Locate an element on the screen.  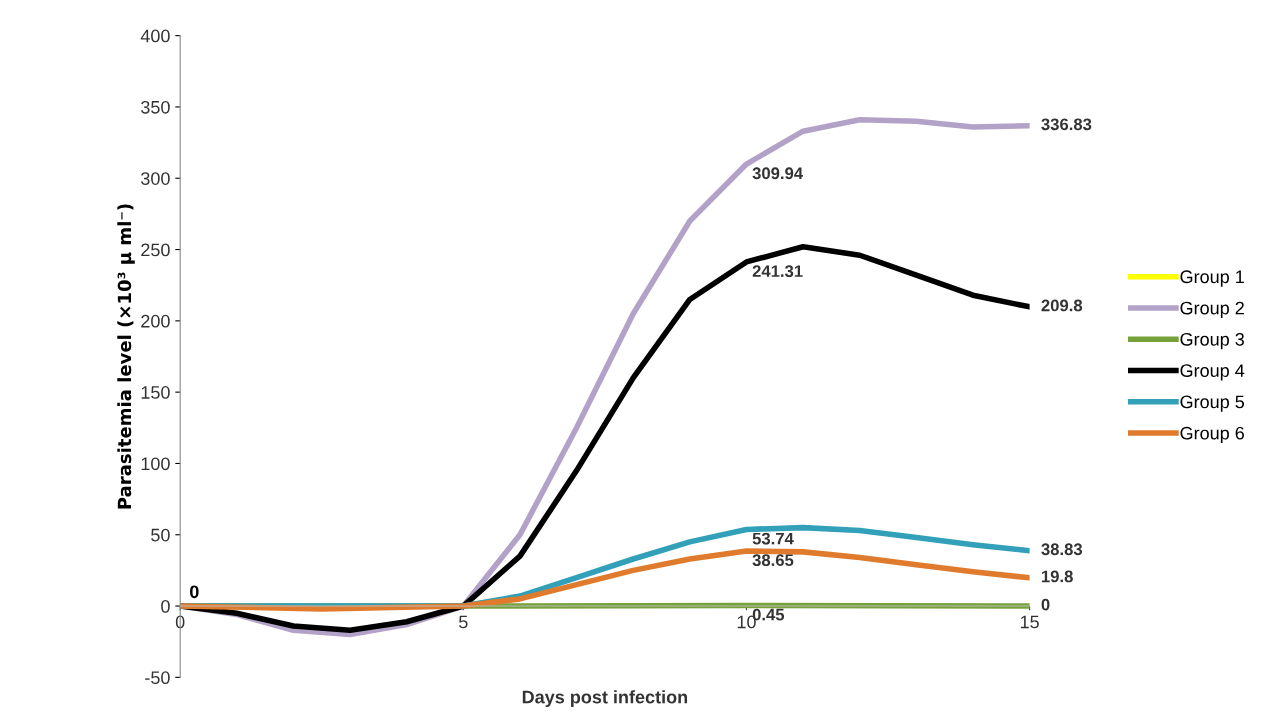
legend-label: Group 1 is located at coordinates (1212, 278).